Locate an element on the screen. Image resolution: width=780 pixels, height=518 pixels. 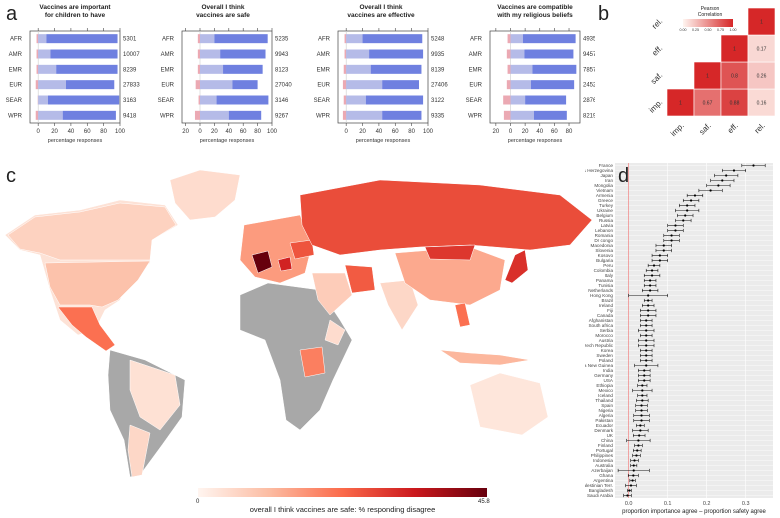
country-label: Algeria is located at coordinates (606, 415).